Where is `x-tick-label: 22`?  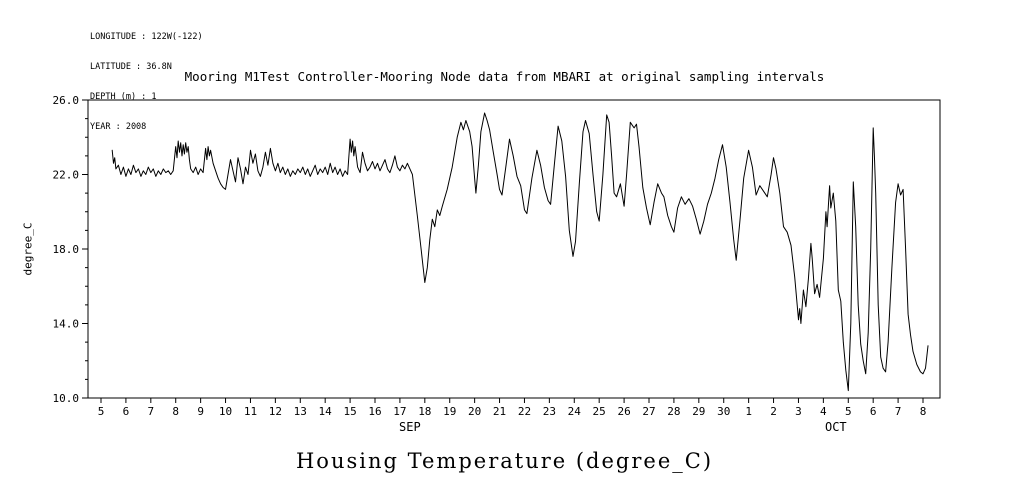 x-tick-label: 22 is located at coordinates (524, 411).